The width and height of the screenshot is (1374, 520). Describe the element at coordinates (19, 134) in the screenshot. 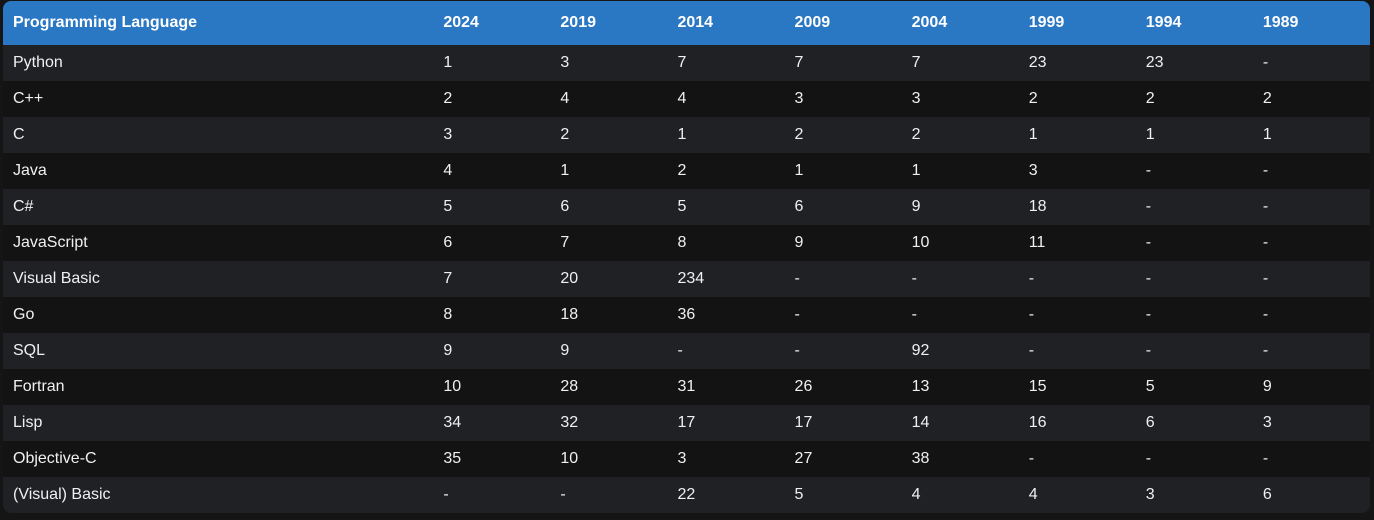

I see `language-name-cell: C` at that location.